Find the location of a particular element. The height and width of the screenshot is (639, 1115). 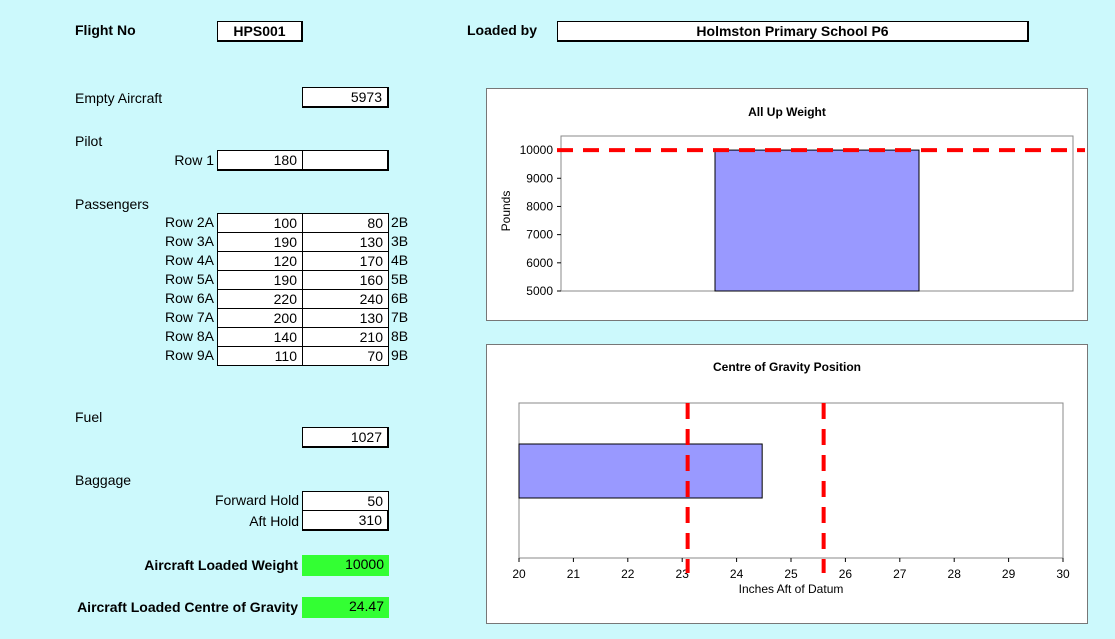

flight-no-label: Flight No is located at coordinates (105, 30).